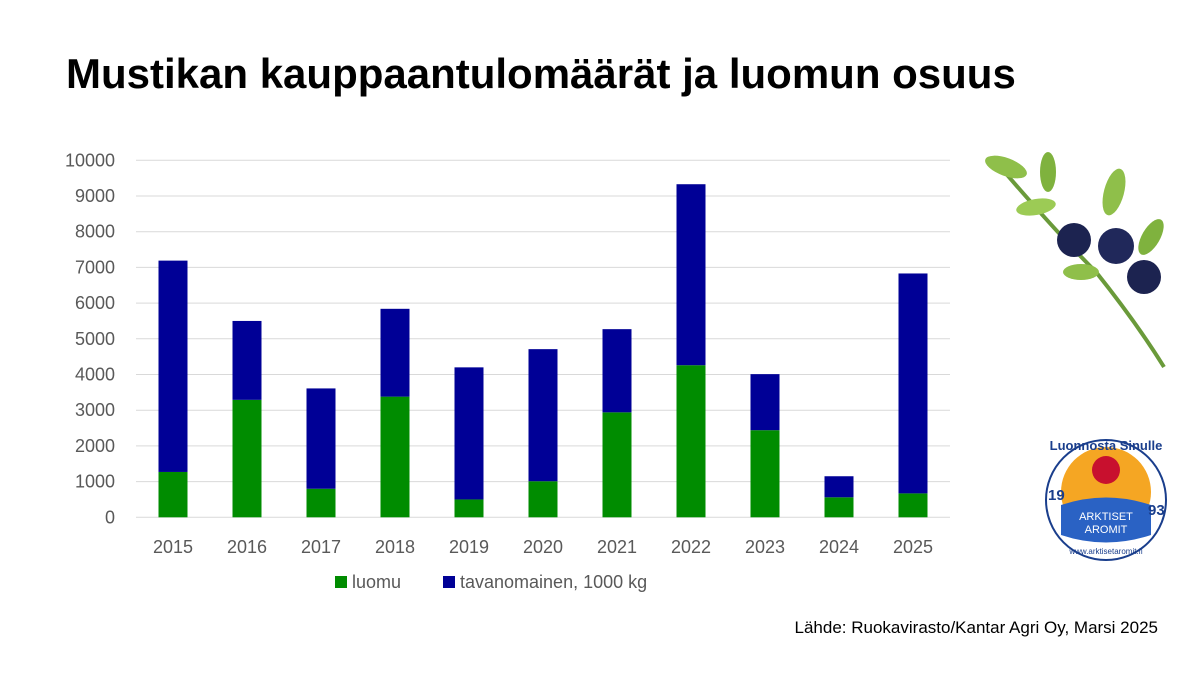 This screenshot has width=1200, height=675. Describe the element at coordinates (95, 232) in the screenshot. I see `y-tick-label: 8000` at that location.